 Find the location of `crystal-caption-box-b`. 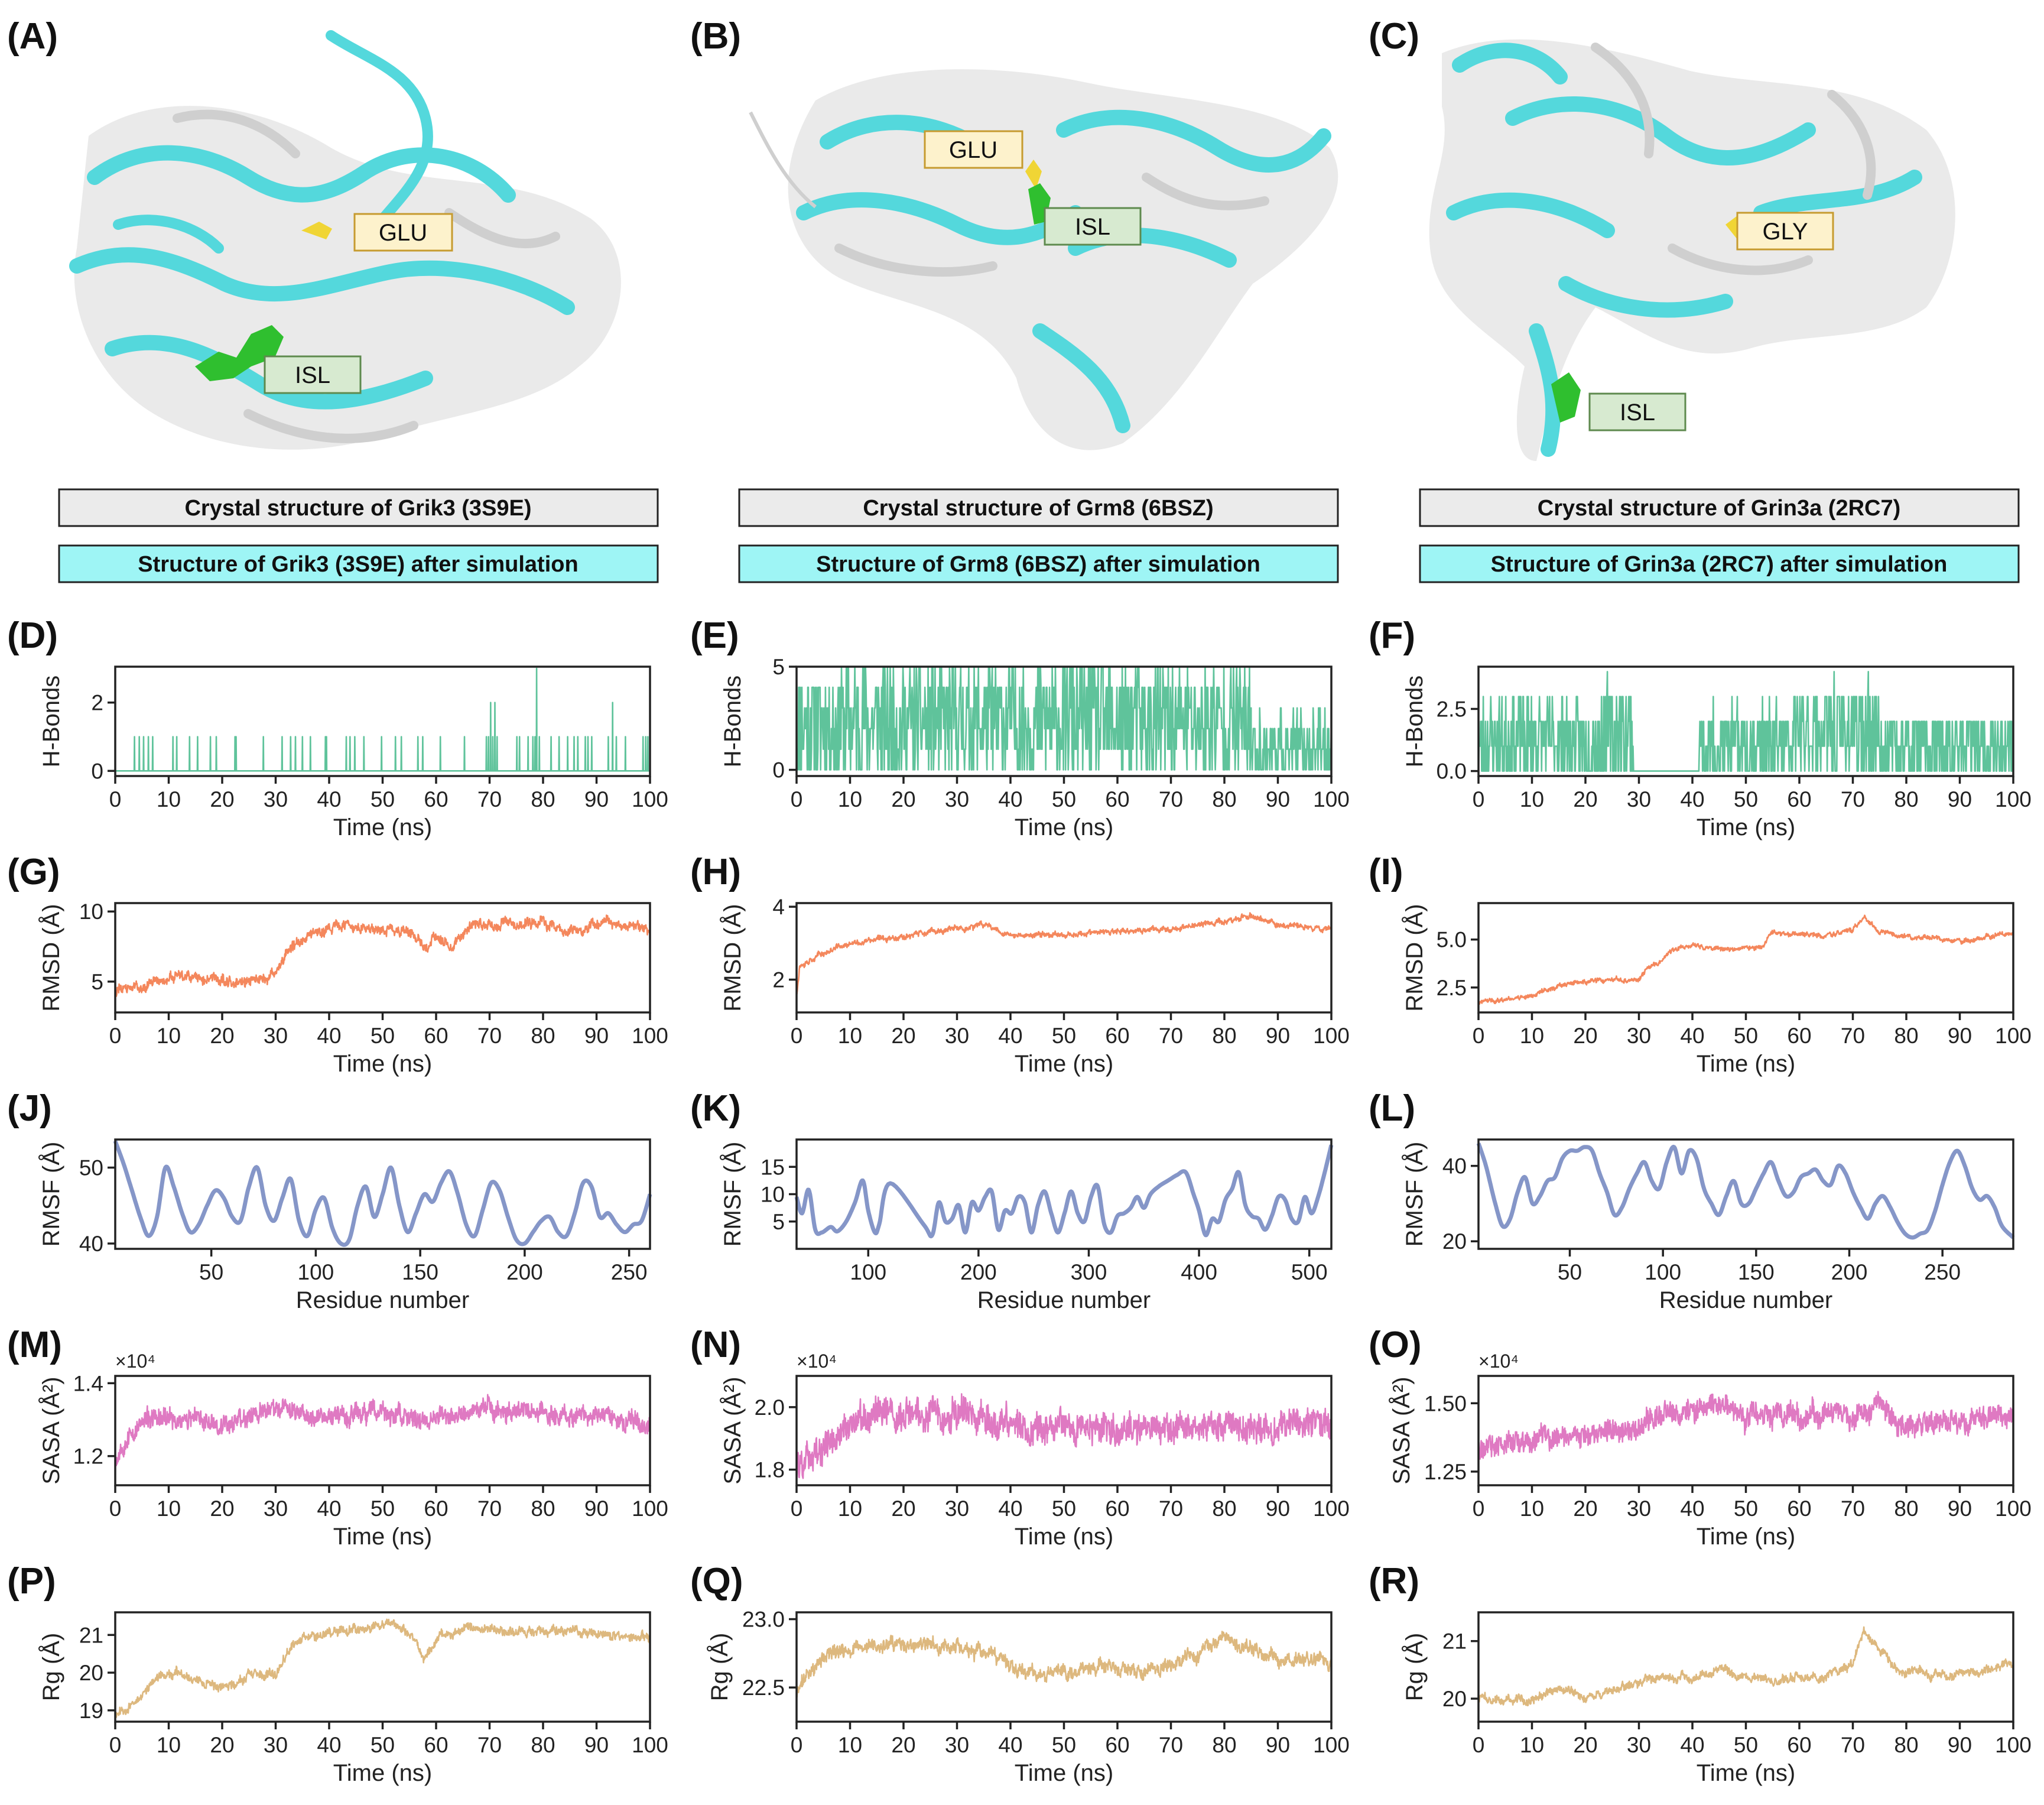

crystal-caption-box-b is located at coordinates (1038, 507).